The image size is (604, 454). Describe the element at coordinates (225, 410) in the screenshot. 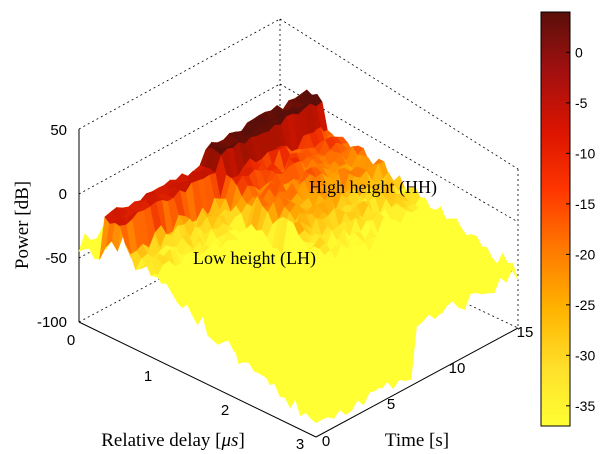

I see `x-tick-label: 2` at that location.